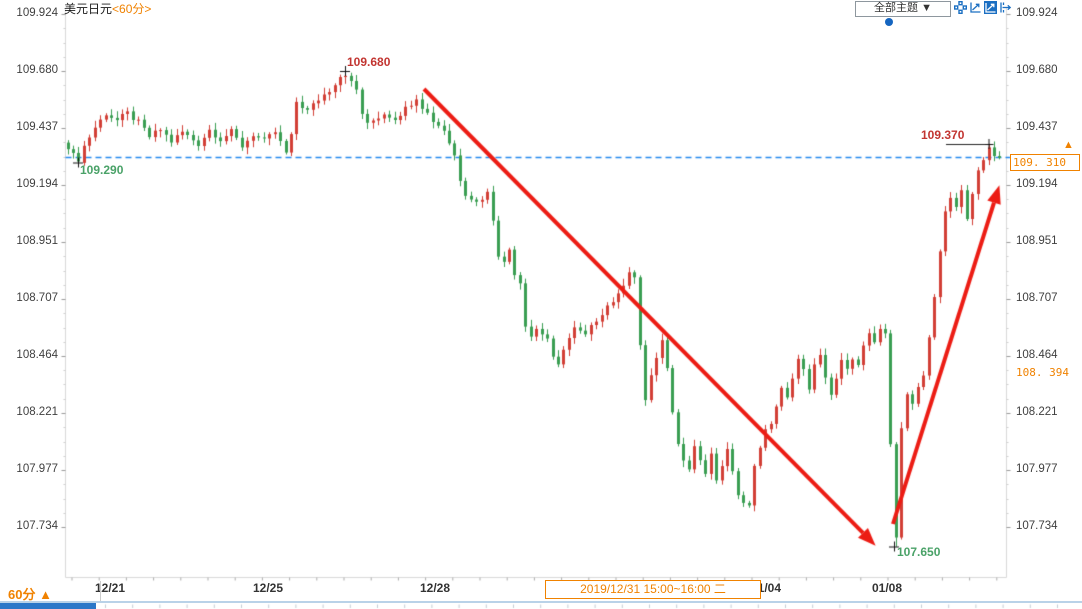 The image size is (1082, 609). I want to click on interval-label: <60分>, so click(132, 9).